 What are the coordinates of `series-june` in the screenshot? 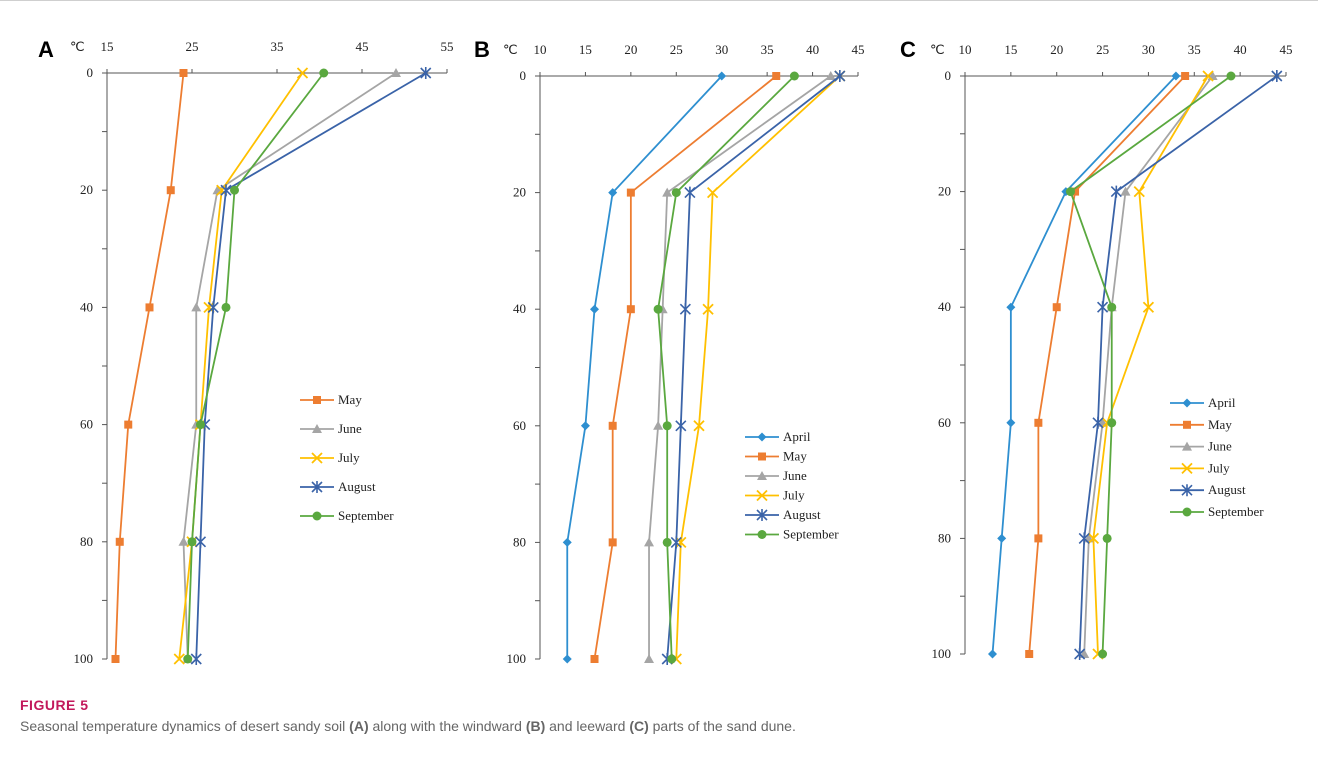 It's located at (740, 367).